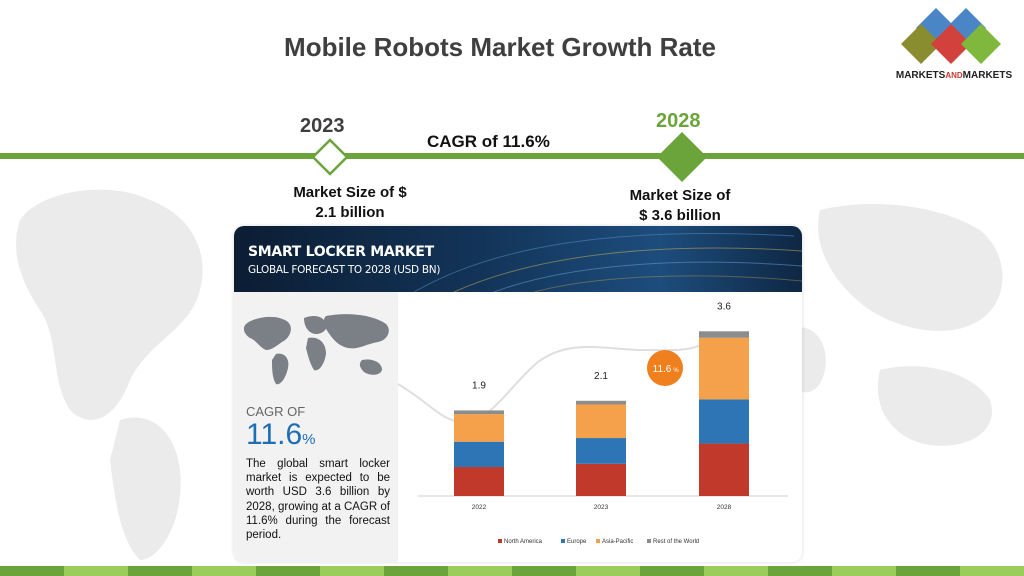 Image resolution: width=1024 pixels, height=576 pixels. What do you see at coordinates (680, 215) in the screenshot?
I see `market-size-2028-line2: $ 3.6 billion` at bounding box center [680, 215].